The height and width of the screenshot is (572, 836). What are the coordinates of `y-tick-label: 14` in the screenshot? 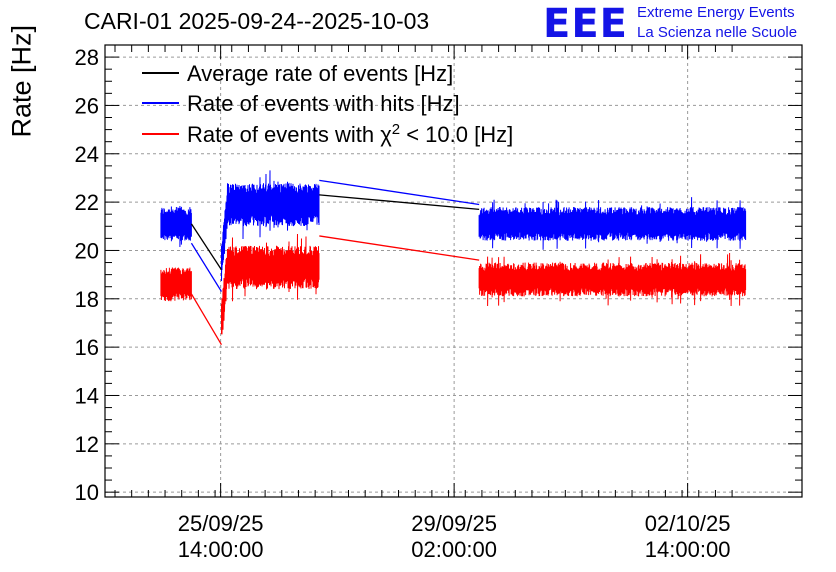 It's located at (87, 395).